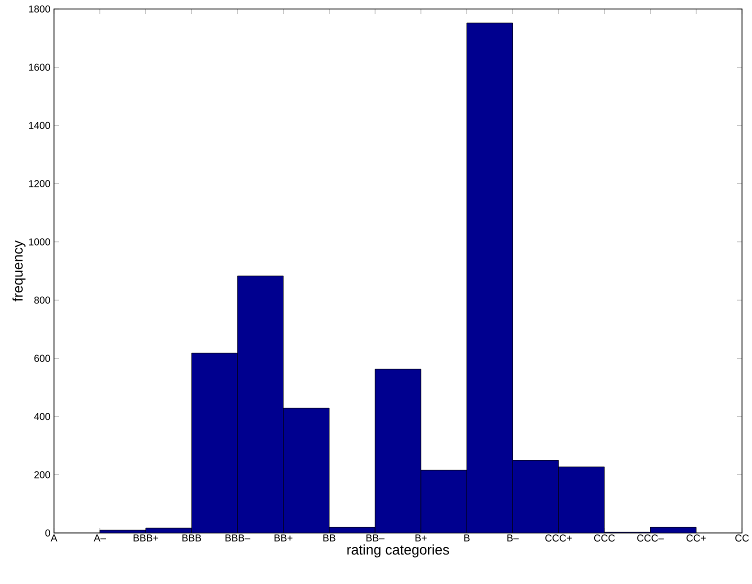 This screenshot has height=584, width=752. What do you see at coordinates (238, 538) in the screenshot?
I see `x-tick-label: BBB–` at bounding box center [238, 538].